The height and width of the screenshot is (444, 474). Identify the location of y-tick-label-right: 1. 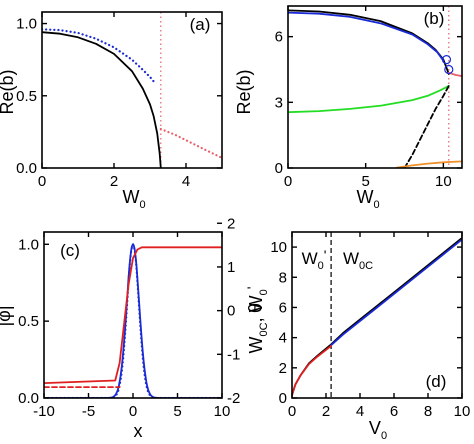
(231, 267).